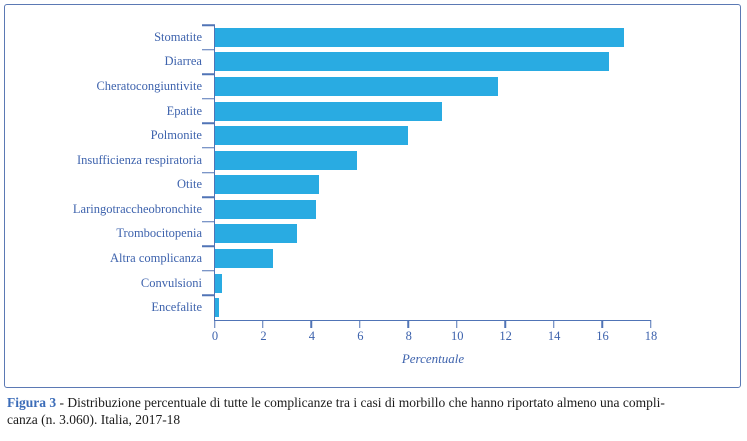 The image size is (747, 441). What do you see at coordinates (263, 336) in the screenshot?
I see `x-axis-tick-label: 2` at bounding box center [263, 336].